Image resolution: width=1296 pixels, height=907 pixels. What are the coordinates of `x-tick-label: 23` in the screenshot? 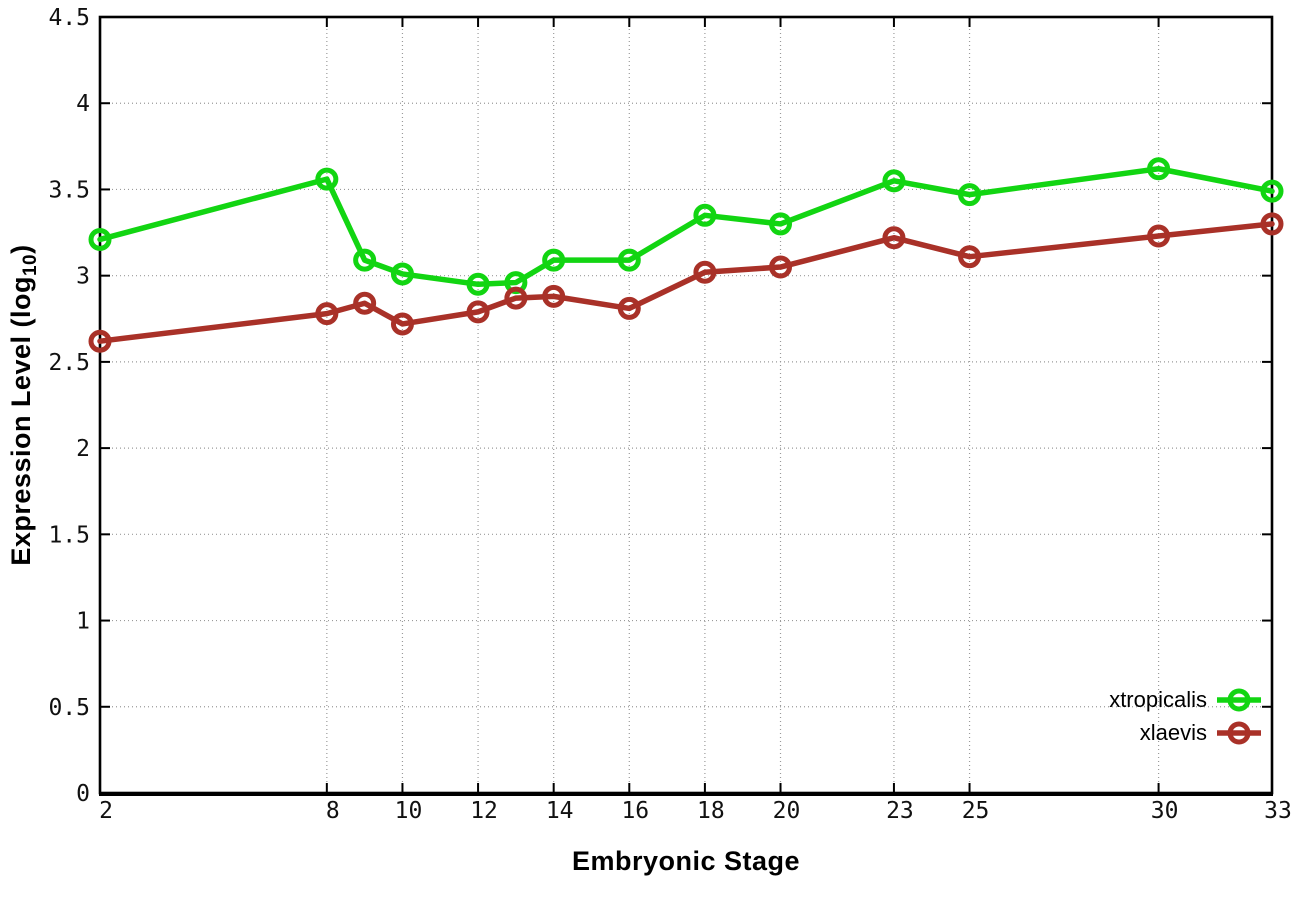 It's located at (900, 811).